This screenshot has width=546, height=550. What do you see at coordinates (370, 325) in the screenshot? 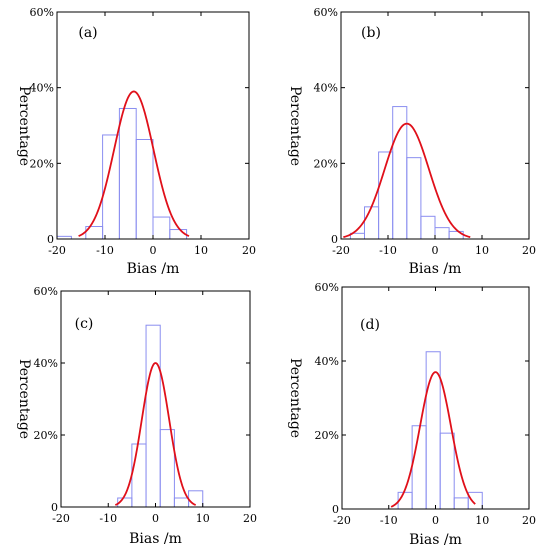
I see `panel-label: (d)` at bounding box center [370, 325].